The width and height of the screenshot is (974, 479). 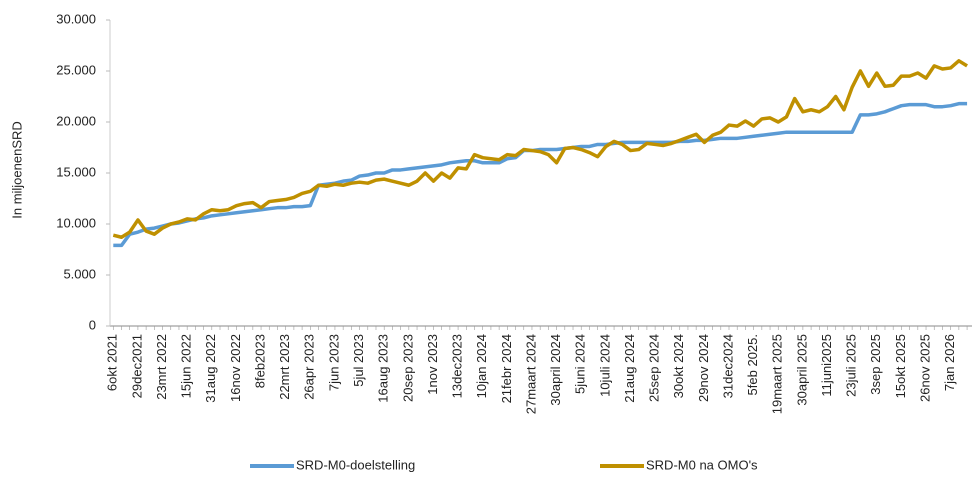 I want to click on x-tick-label: 25sep 2024, so click(x=654, y=368).